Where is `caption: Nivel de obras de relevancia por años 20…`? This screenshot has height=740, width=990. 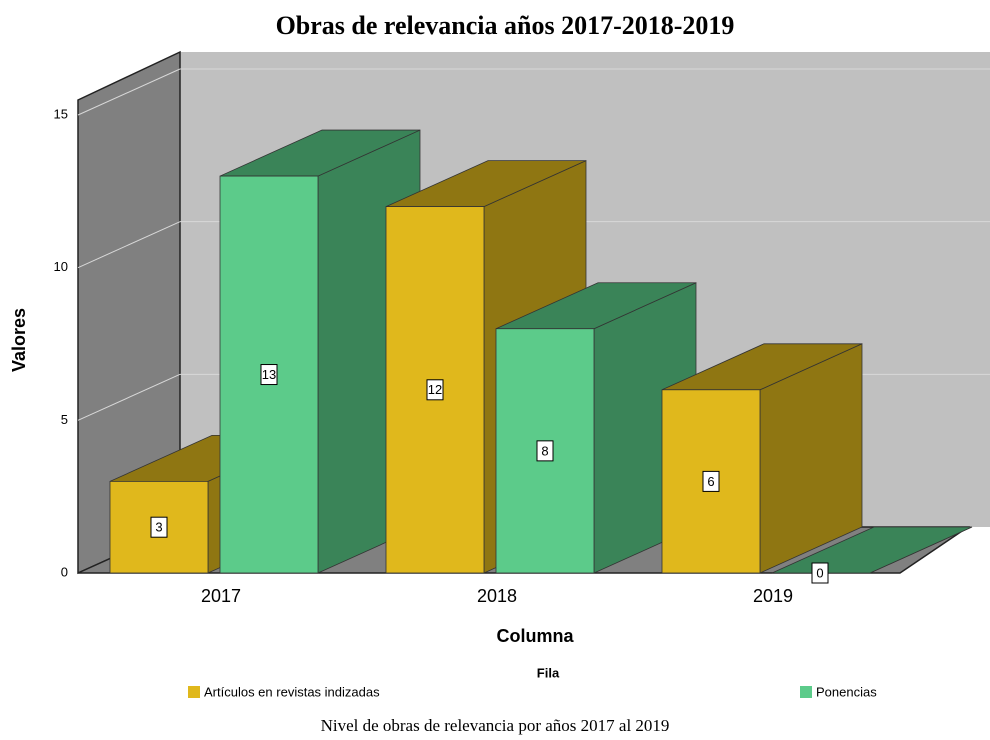 caption: Nivel de obras de relevancia por años 20… is located at coordinates (495, 725).